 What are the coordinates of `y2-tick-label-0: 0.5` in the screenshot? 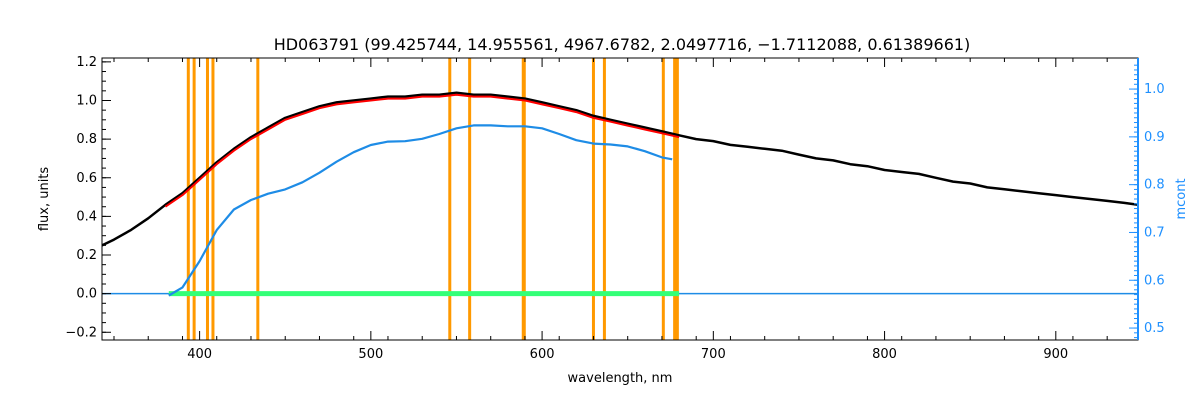 It's located at (1154, 328).